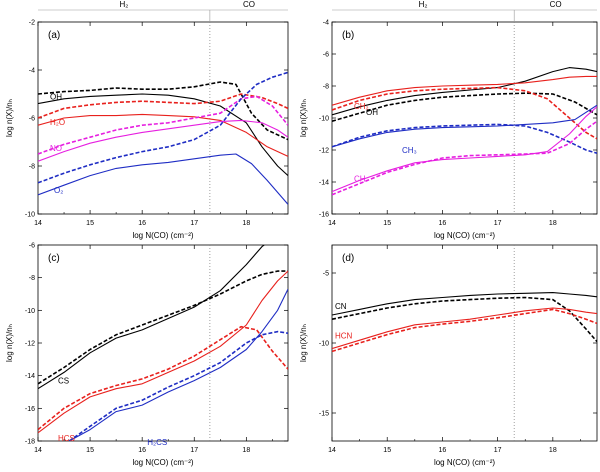 The height and width of the screenshot is (472, 600). Describe the element at coordinates (163, 106) in the screenshot. I see `series-line-h2o-alt` at that location.